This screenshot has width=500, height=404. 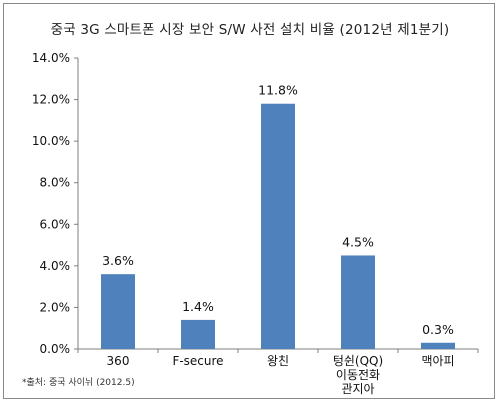 What do you see at coordinates (51, 141) in the screenshot?
I see `y-tick-label: 10.0%` at bounding box center [51, 141].